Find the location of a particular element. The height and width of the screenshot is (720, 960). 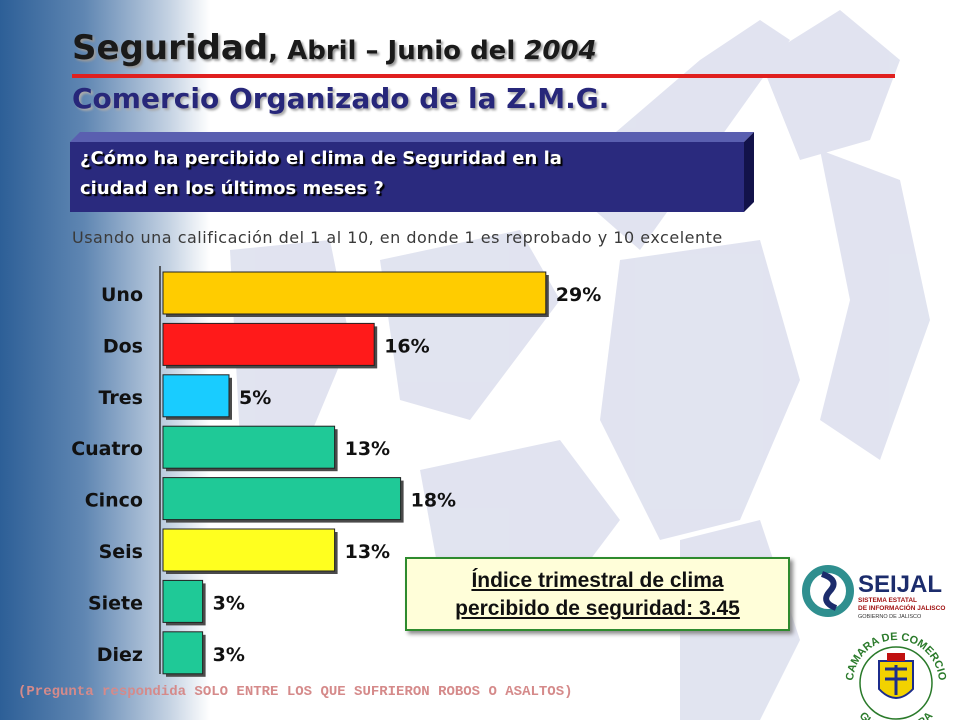

index-line-1: Índice trimestral de clima is located at coordinates (597, 580).